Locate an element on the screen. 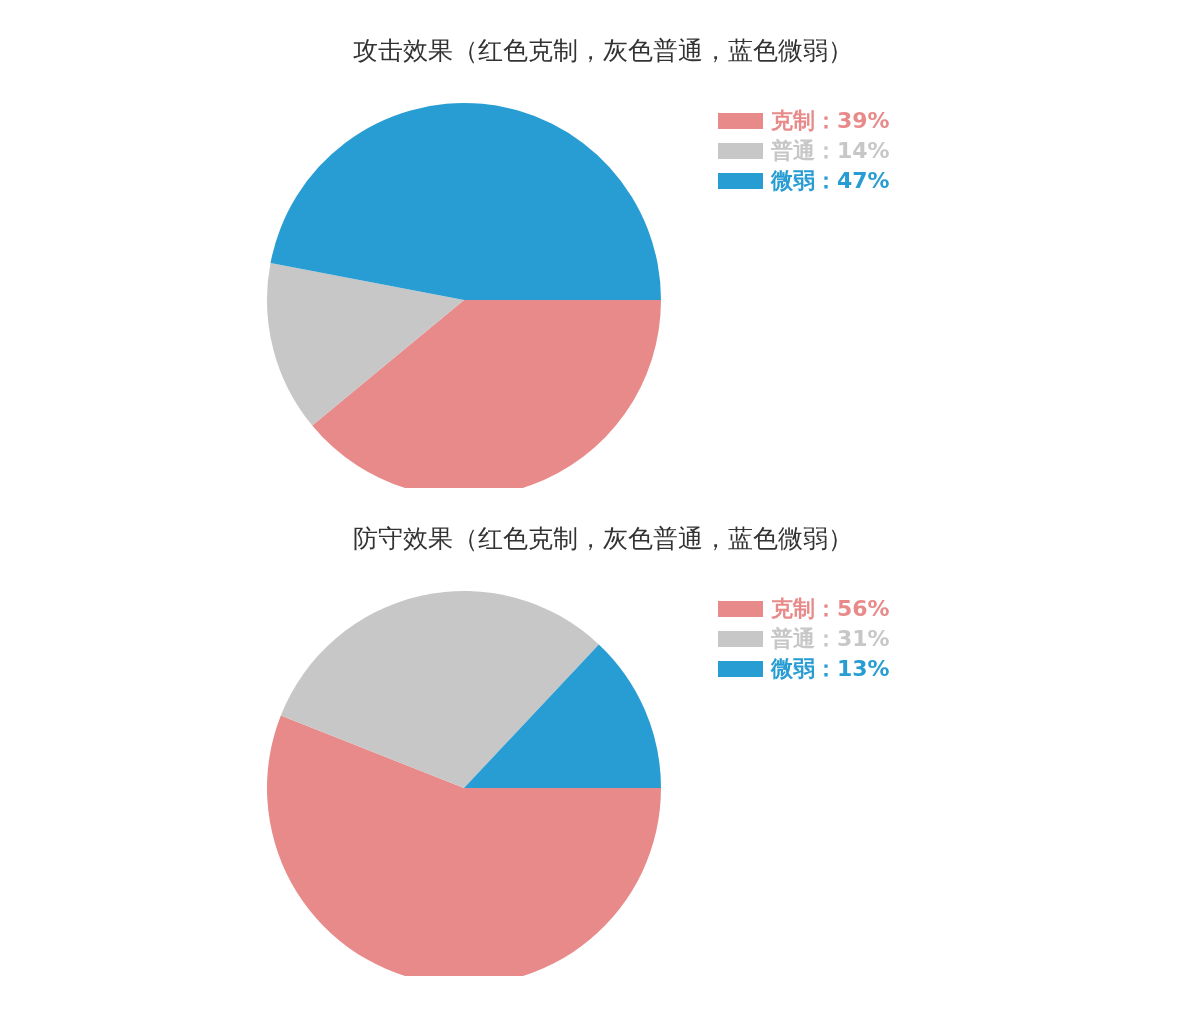 This screenshot has width=1180, height=1014. chart-title: 防守效果（红色克制，灰色普通，蓝色微弱） is located at coordinates (603, 539).